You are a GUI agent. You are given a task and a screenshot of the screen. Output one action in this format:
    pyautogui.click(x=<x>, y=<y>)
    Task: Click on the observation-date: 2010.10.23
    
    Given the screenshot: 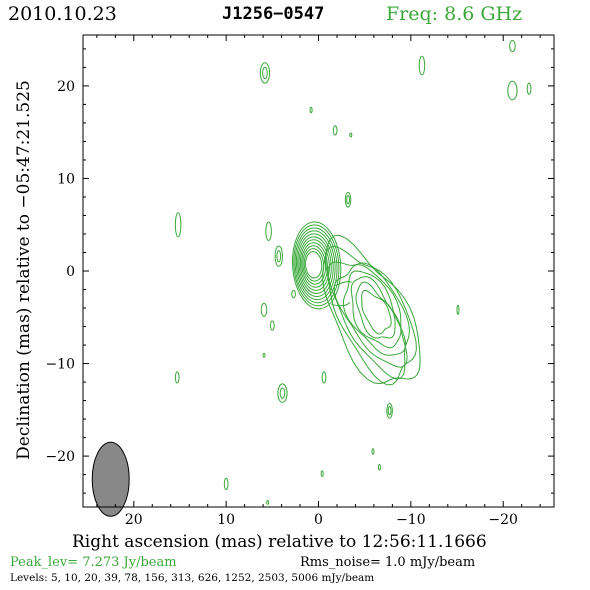 What is the action you would take?
    pyautogui.click(x=62, y=14)
    